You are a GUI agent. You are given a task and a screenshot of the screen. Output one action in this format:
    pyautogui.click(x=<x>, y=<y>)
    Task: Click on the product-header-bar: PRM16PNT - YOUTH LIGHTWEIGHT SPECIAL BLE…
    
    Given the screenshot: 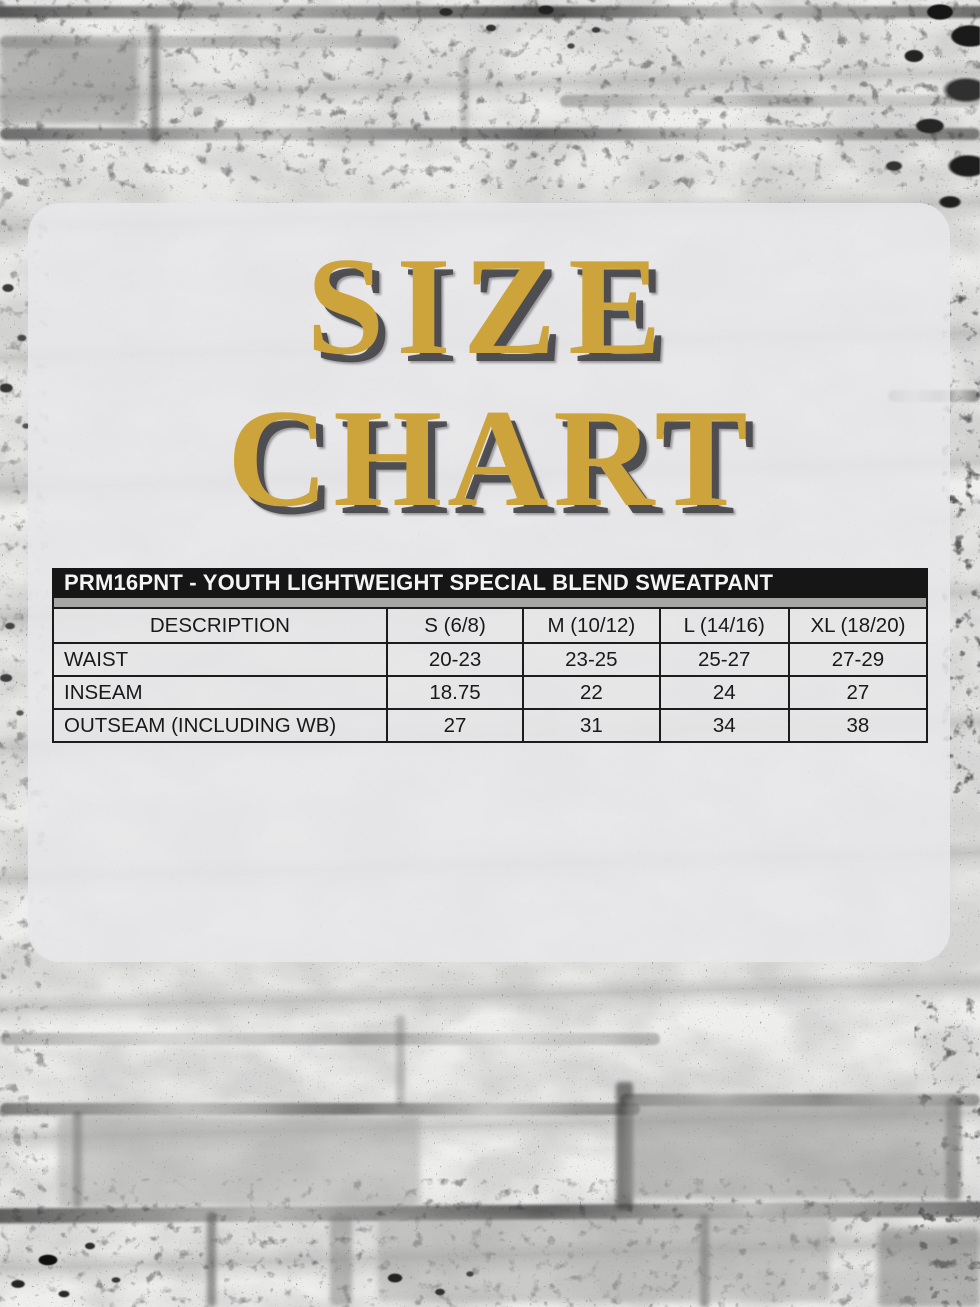 What is the action you would take?
    pyautogui.click(x=490, y=583)
    